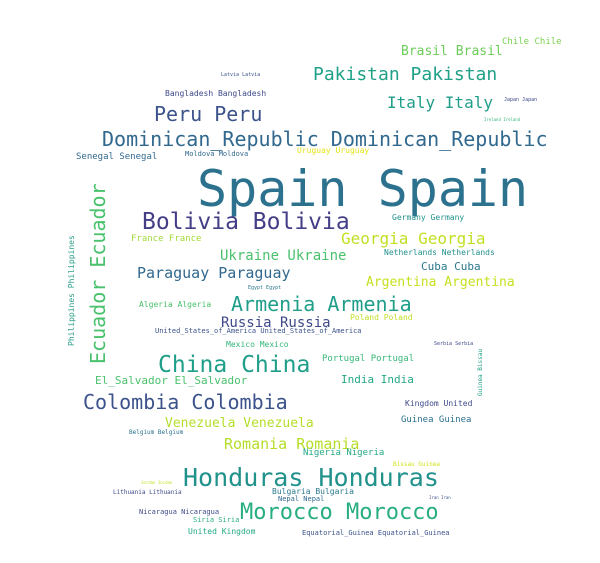 Image resolution: width=600 pixels, height=563 pixels. I want to click on word-moldova: Moldova Moldova, so click(217, 154).